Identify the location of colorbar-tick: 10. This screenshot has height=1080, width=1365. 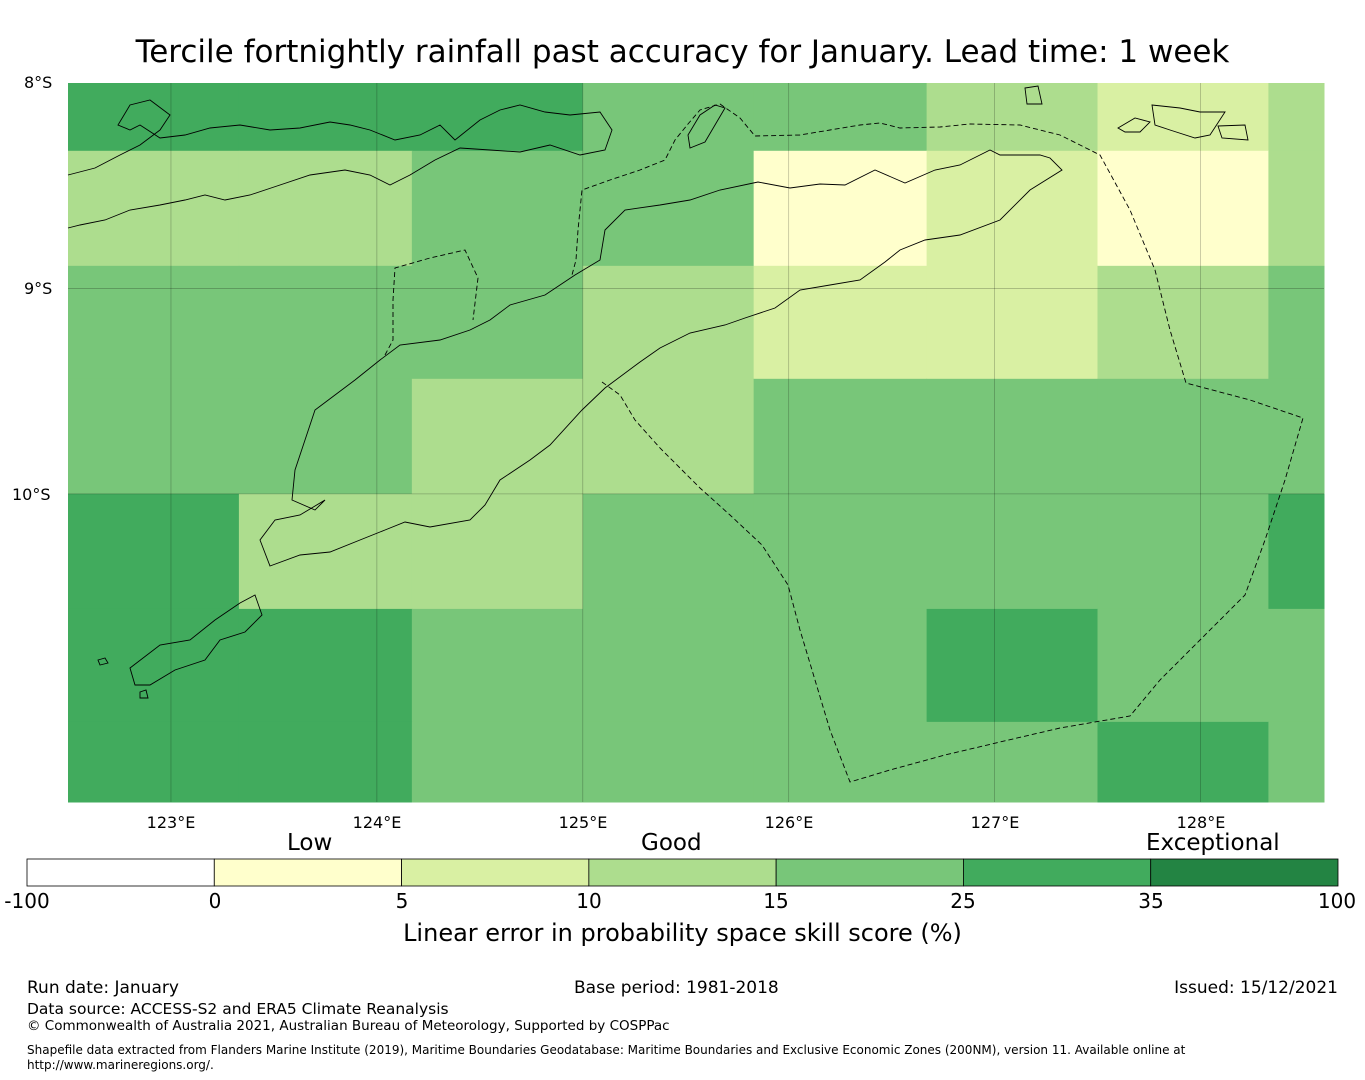
(589, 901).